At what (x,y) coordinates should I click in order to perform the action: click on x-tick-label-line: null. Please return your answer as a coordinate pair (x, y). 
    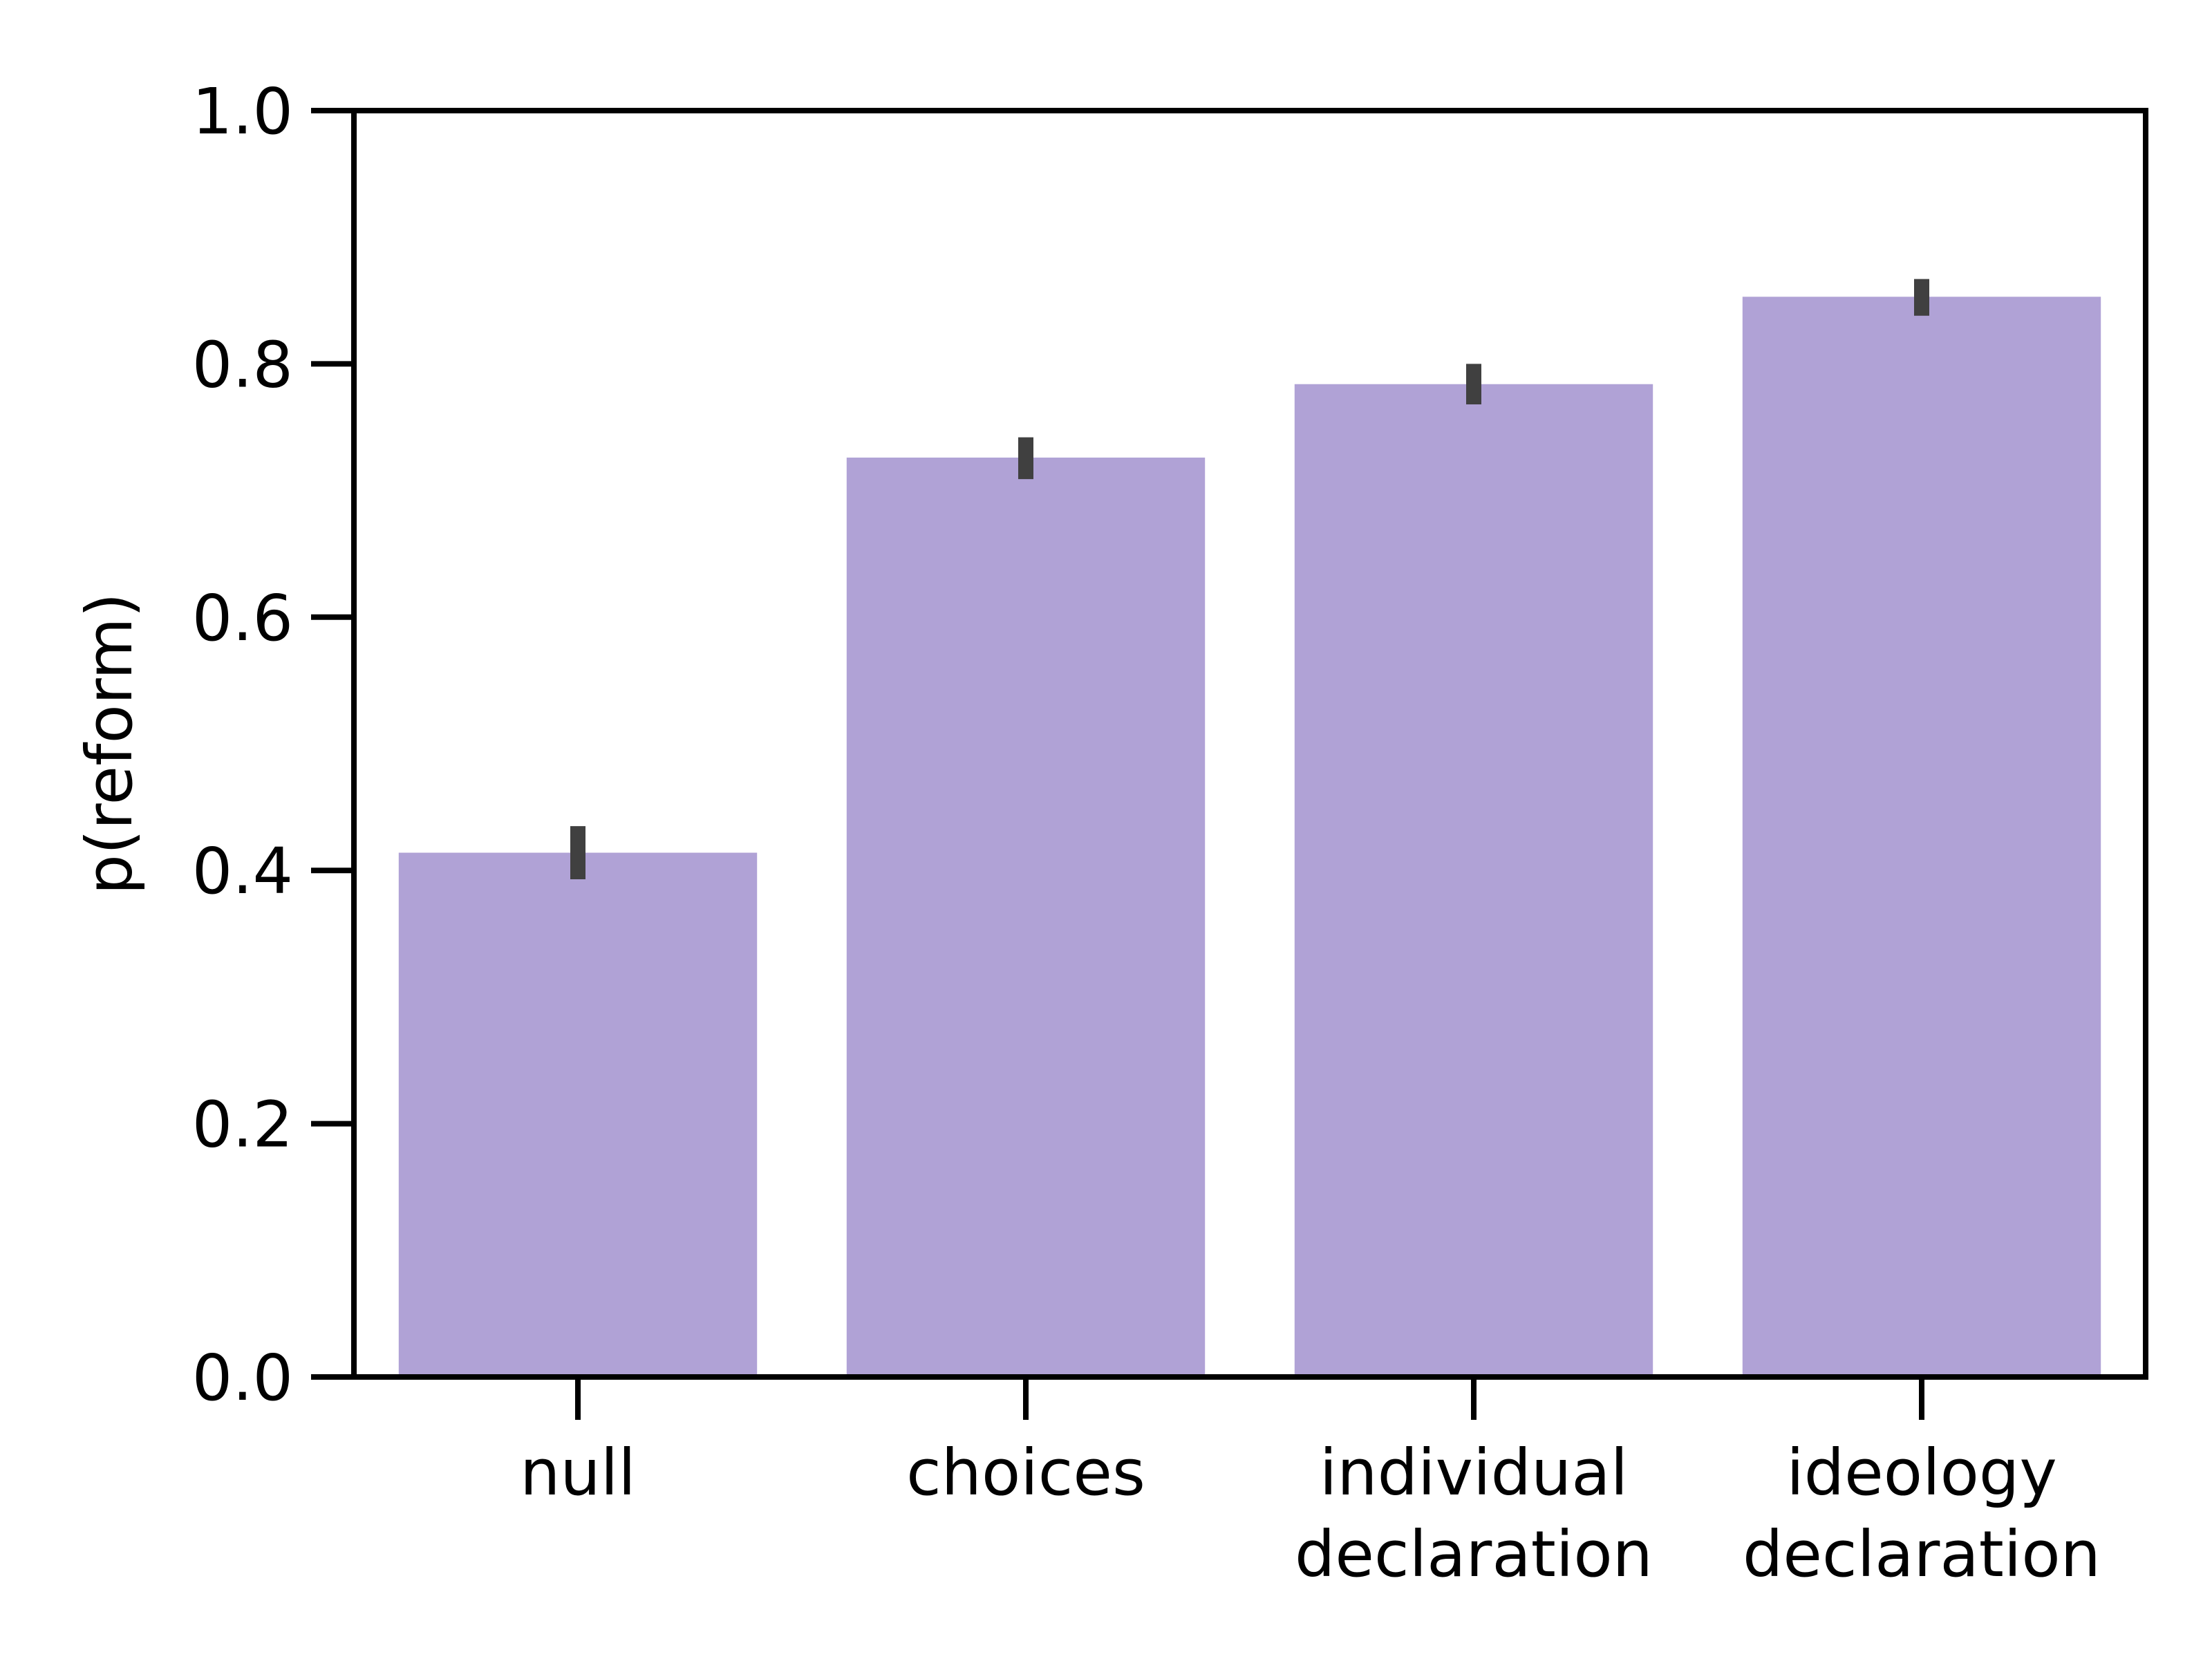
    Looking at the image, I should click on (578, 1473).